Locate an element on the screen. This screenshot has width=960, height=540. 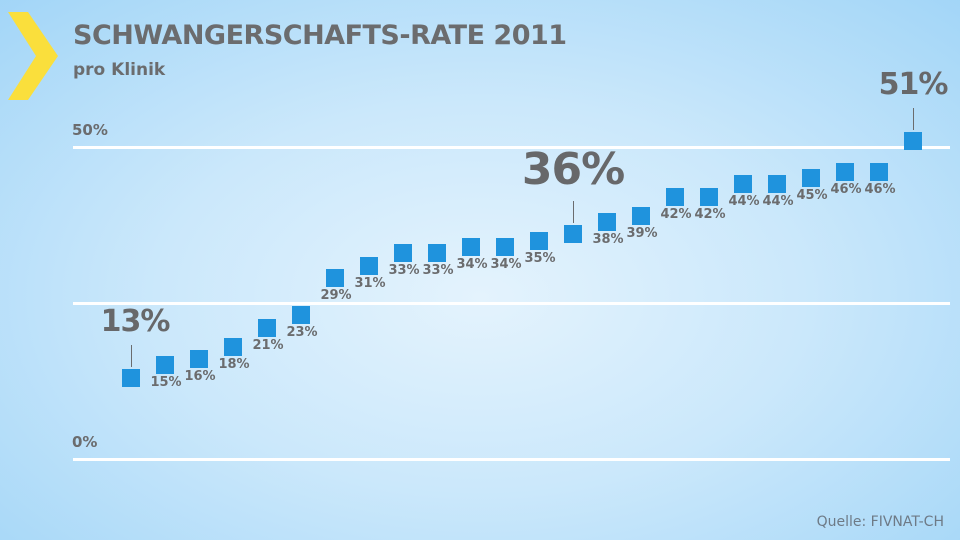
y-axis-tick-label: 0% is located at coordinates (85, 442).